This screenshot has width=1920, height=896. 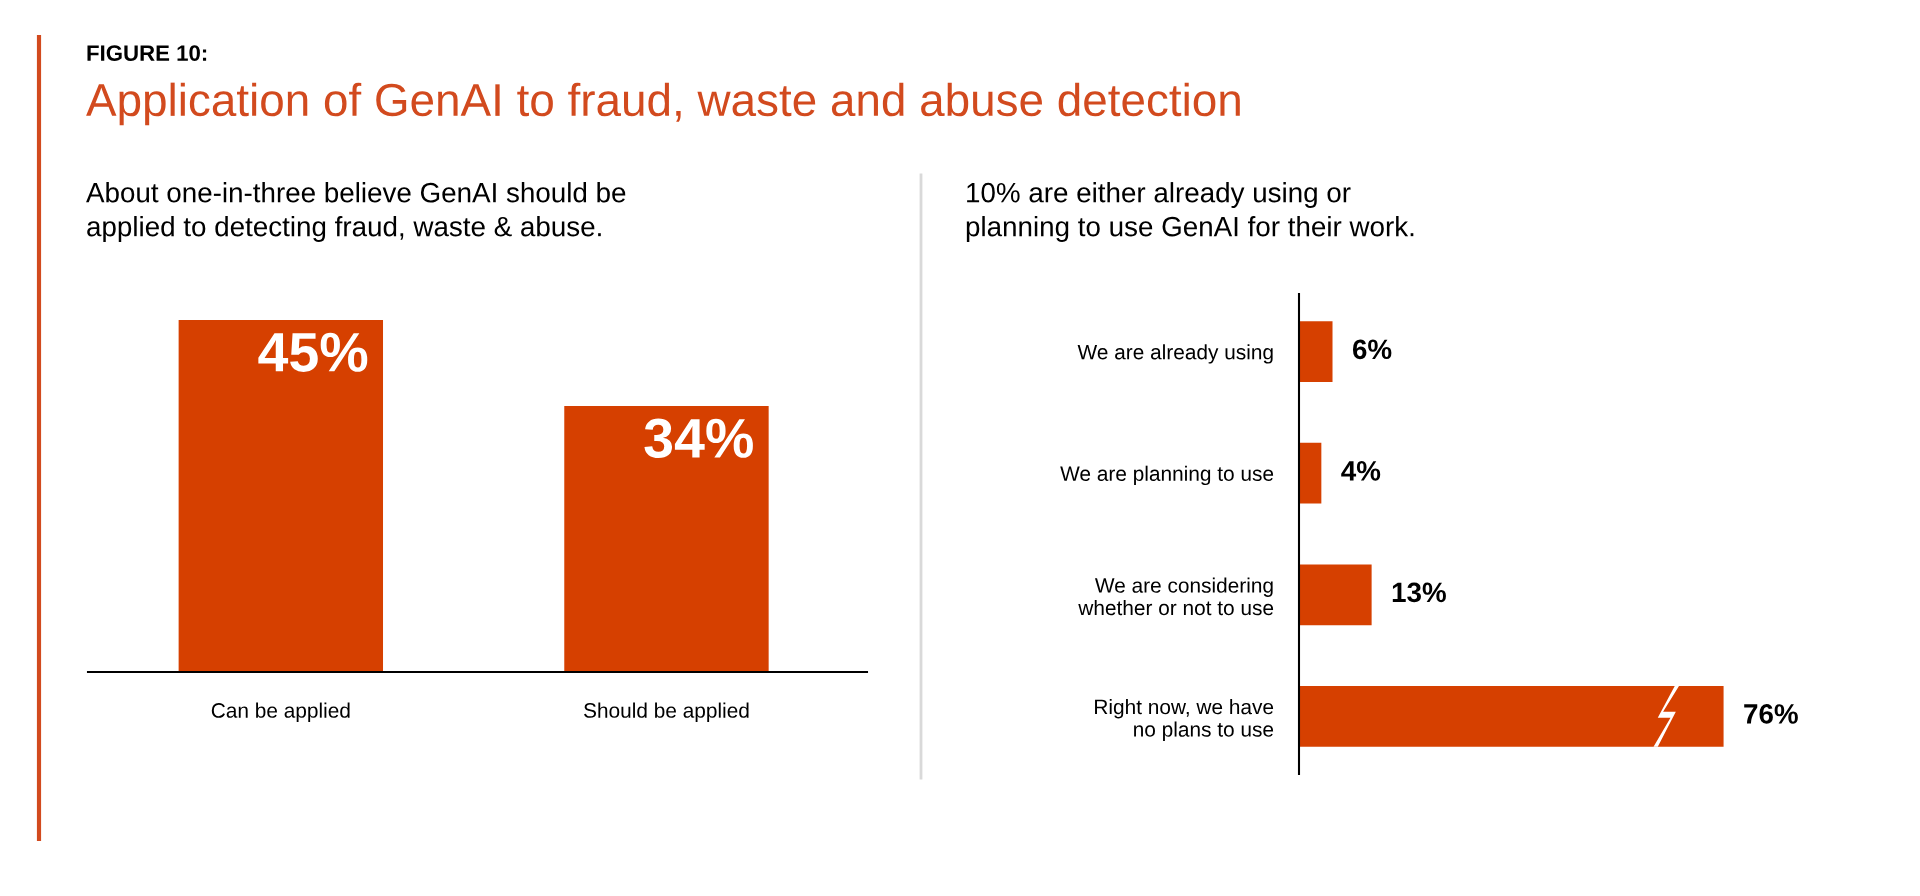 I want to click on chart-subtitle: About one-in-three believe GenAI should be applied to detecting fraud, waste & abuse., so click(x=356, y=212).